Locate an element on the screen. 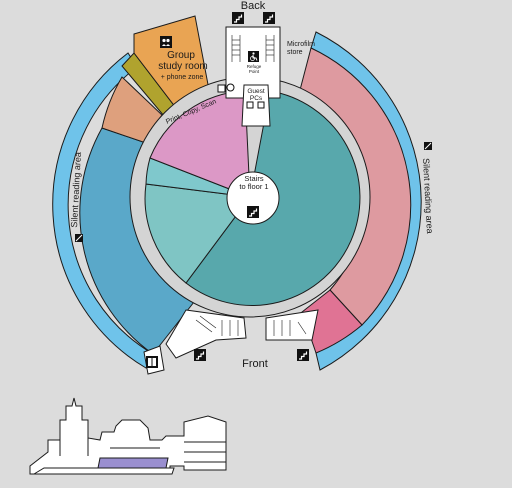 Image resolution: width=512 pixels, height=488 pixels. front-left-stairs is located at coordinates (206, 334).